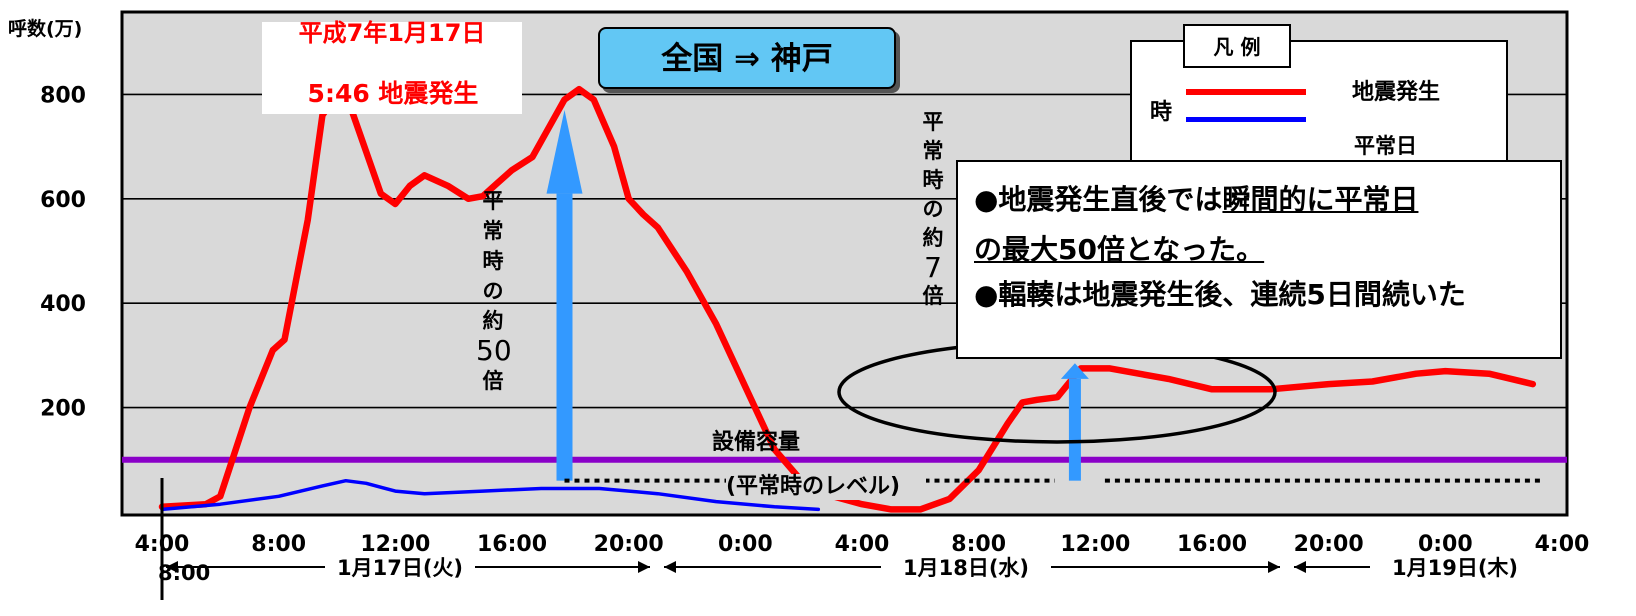 The height and width of the screenshot is (616, 1636). I want to click on y-tick-label: 600, so click(63, 200).